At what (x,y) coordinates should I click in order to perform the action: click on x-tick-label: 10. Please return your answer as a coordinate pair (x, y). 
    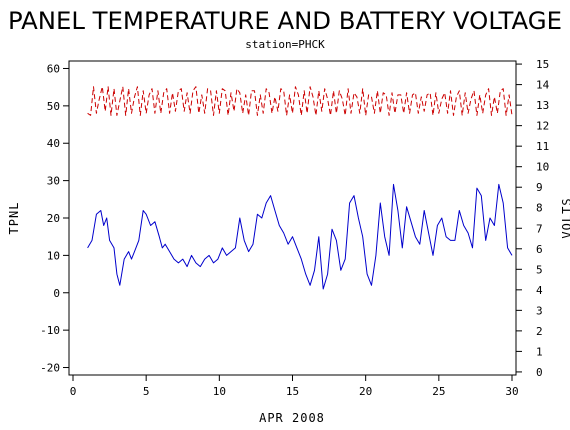
    Looking at the image, I should click on (219, 391).